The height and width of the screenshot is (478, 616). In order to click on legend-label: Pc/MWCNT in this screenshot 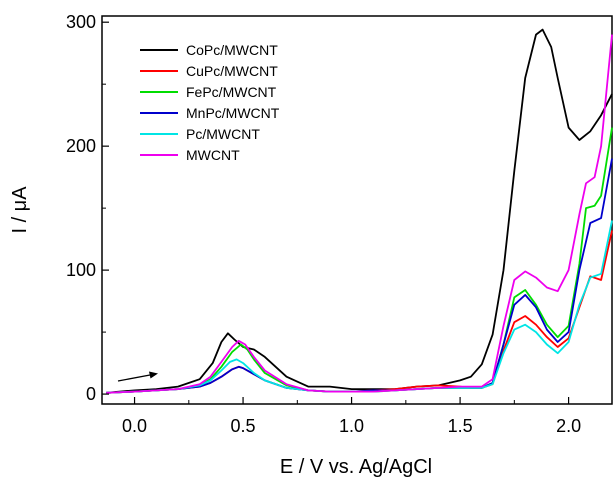, I will do `click(223, 134)`.